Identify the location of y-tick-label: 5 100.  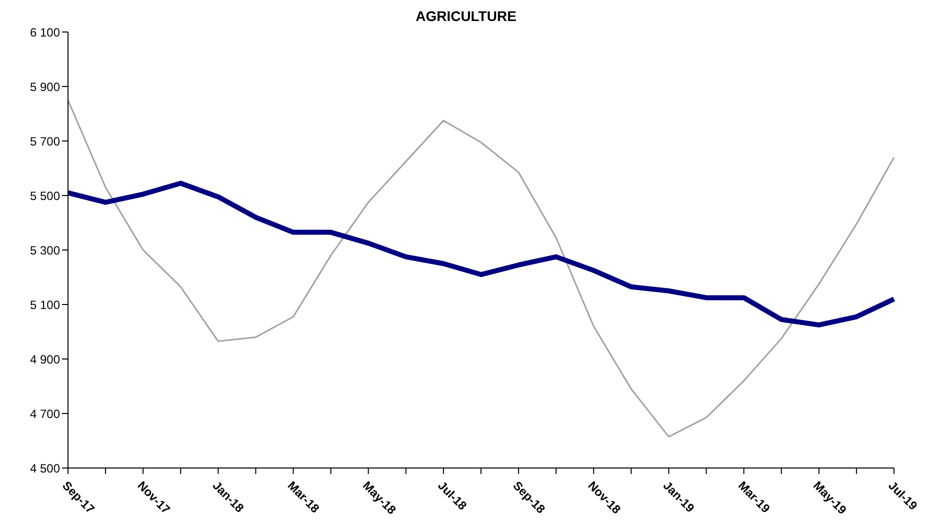
(45, 305).